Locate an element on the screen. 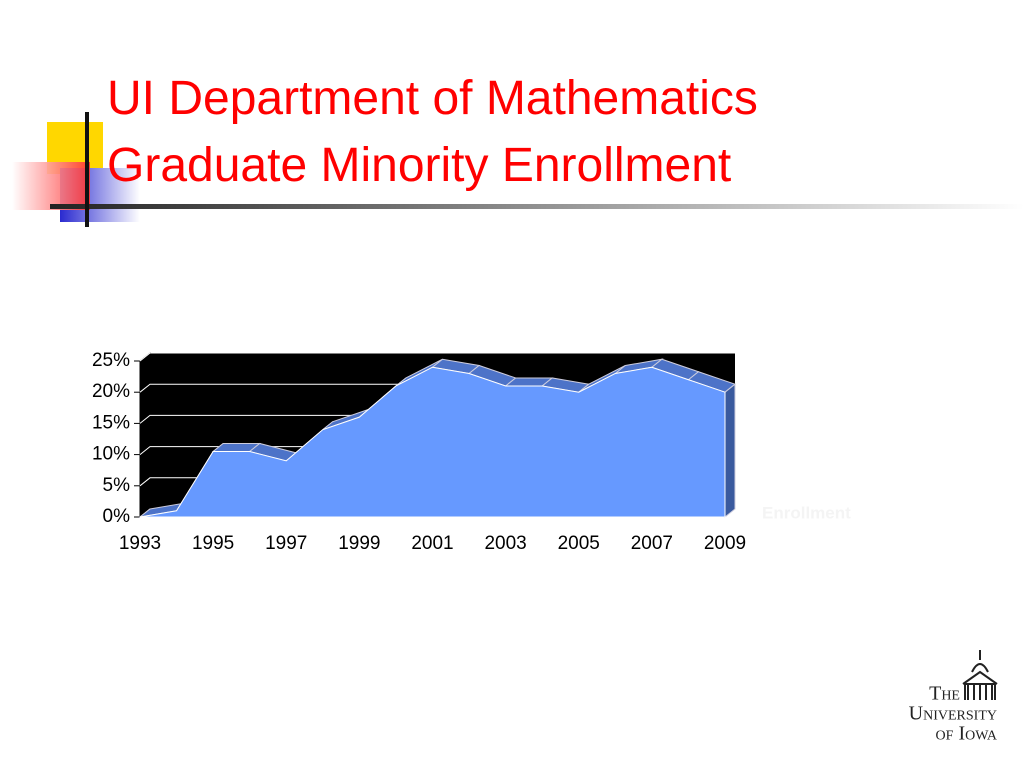 The height and width of the screenshot is (773, 1024). legend-entry: Enrollment is located at coordinates (806, 512).